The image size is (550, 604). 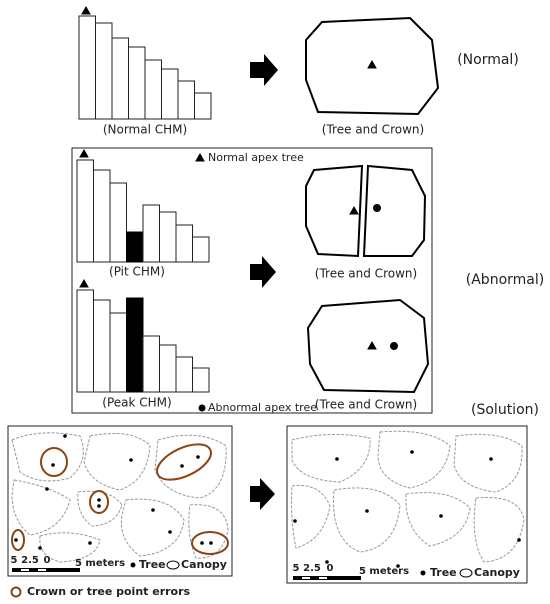 What do you see at coordinates (143, 335) in the screenshot?
I see `peak-chm` at bounding box center [143, 335].